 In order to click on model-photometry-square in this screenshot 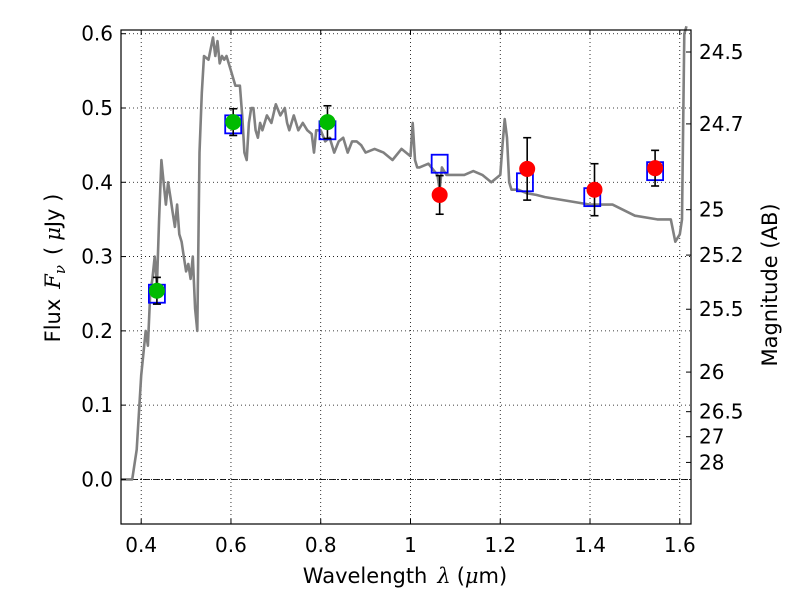, I will do `click(439, 163)`.